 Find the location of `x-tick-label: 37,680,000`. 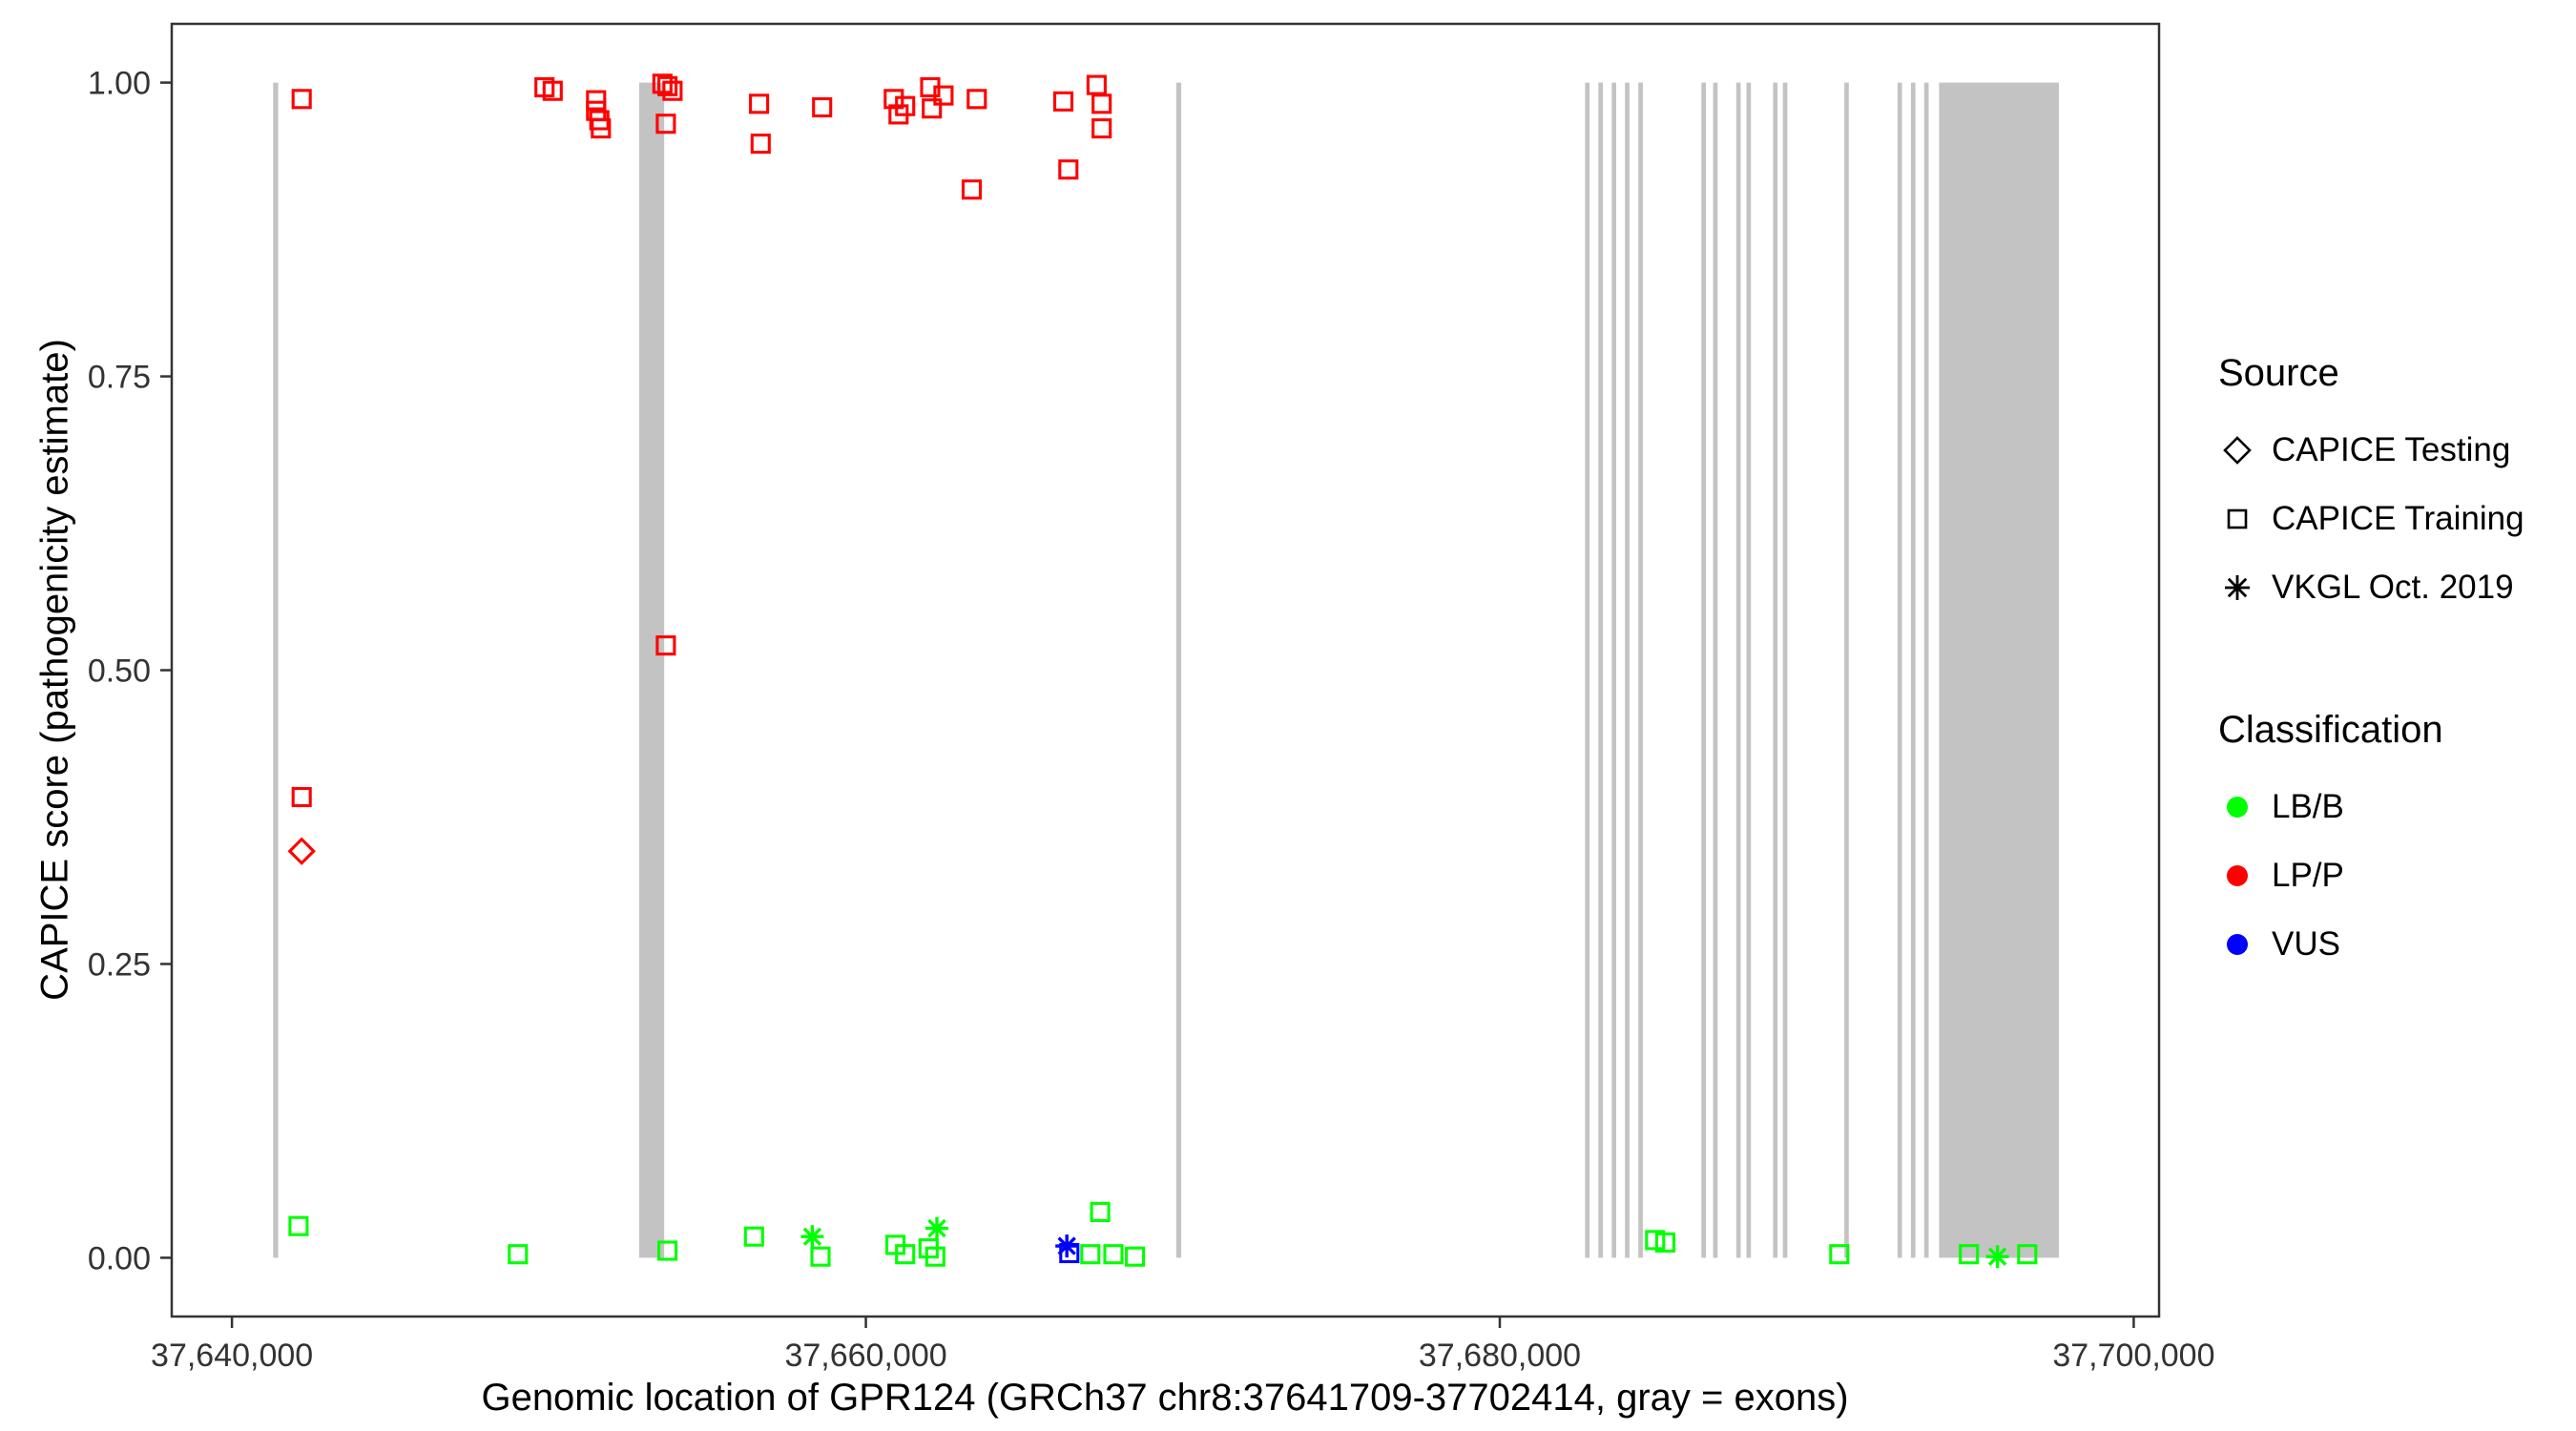

x-tick-label: 37,680,000 is located at coordinates (1500, 1356).